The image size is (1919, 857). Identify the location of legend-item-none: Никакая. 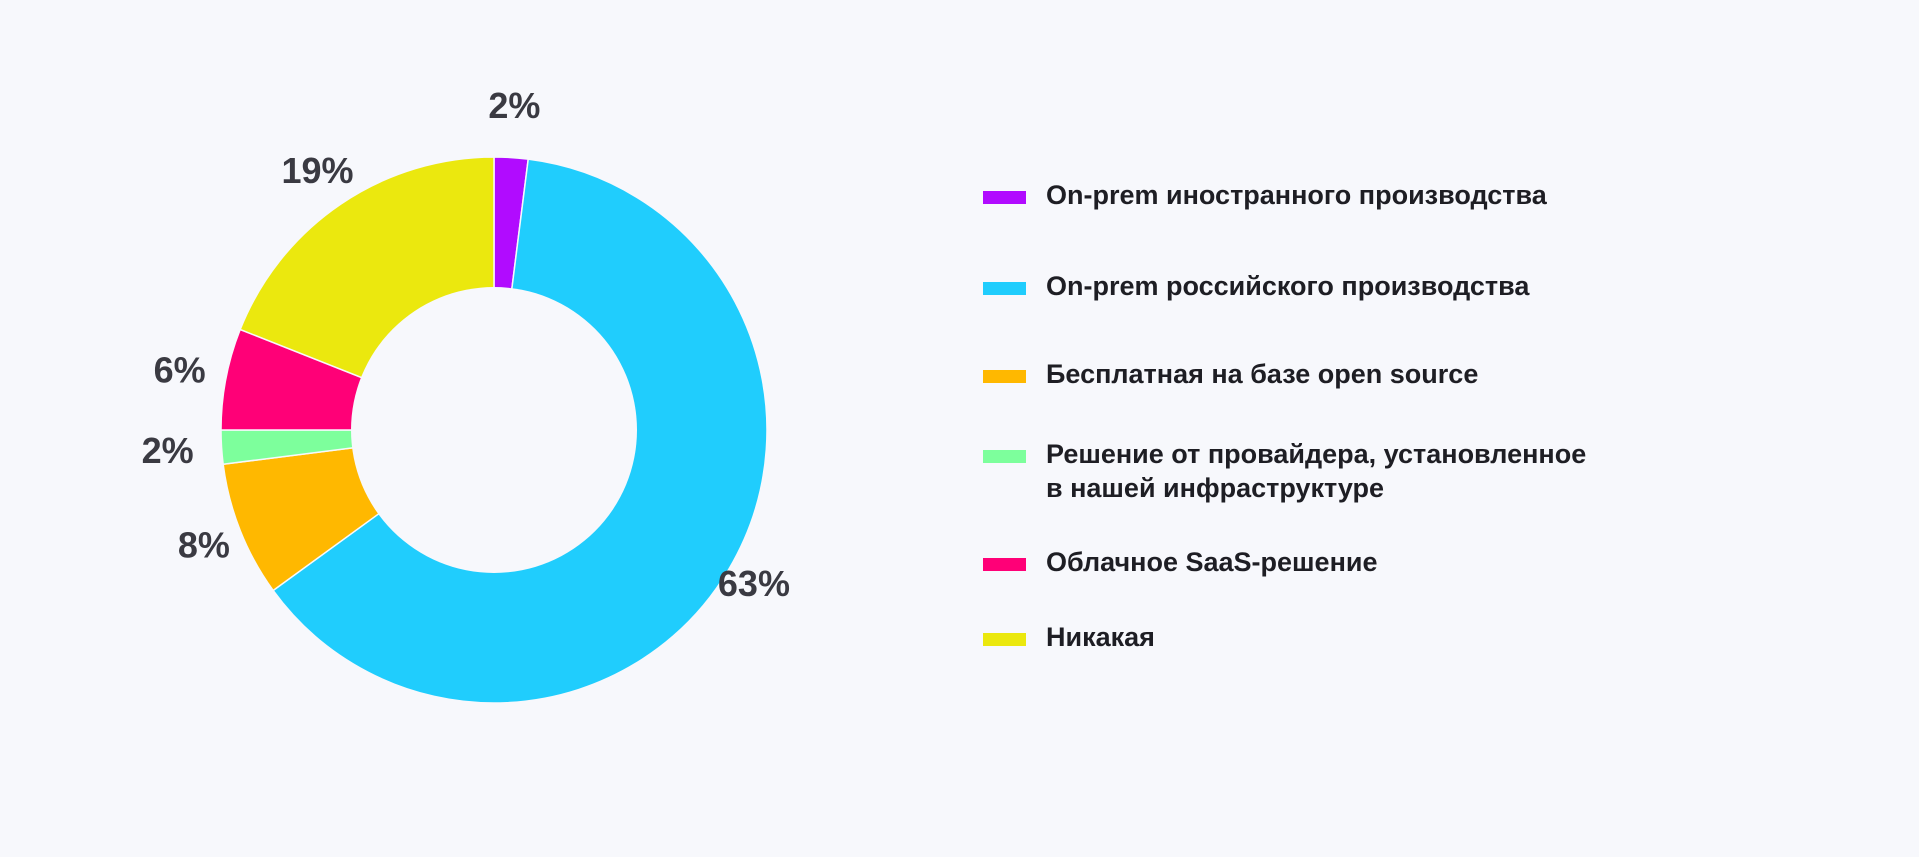
(1069, 637).